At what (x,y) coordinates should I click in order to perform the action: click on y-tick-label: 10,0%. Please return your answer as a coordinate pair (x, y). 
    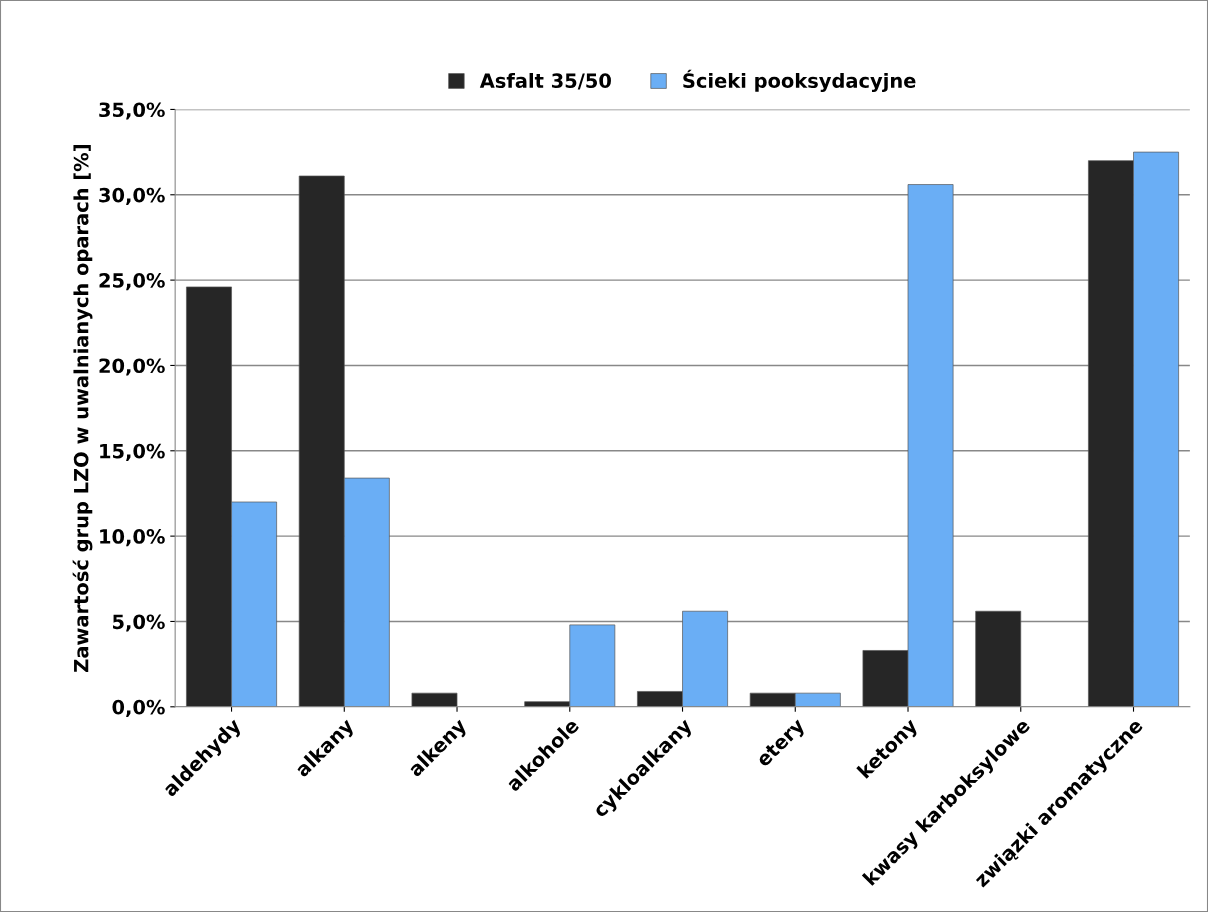
    Looking at the image, I should click on (132, 538).